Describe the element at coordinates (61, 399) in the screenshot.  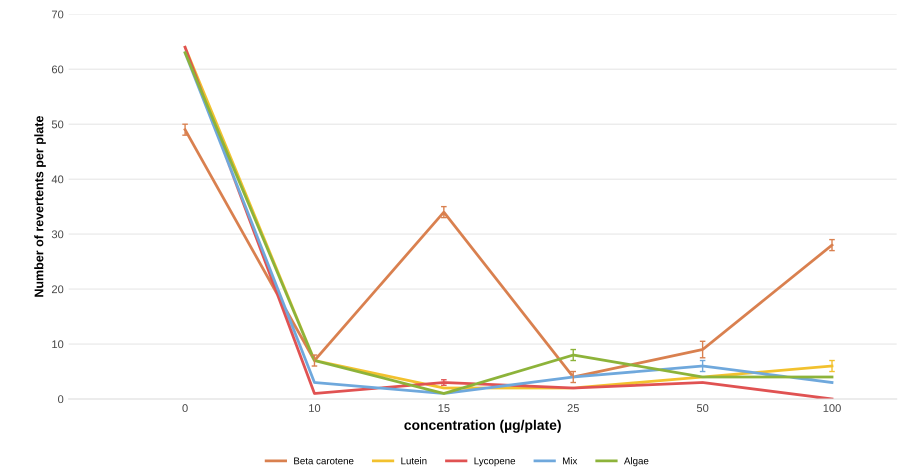
I see `y-tick-label: 0` at that location.